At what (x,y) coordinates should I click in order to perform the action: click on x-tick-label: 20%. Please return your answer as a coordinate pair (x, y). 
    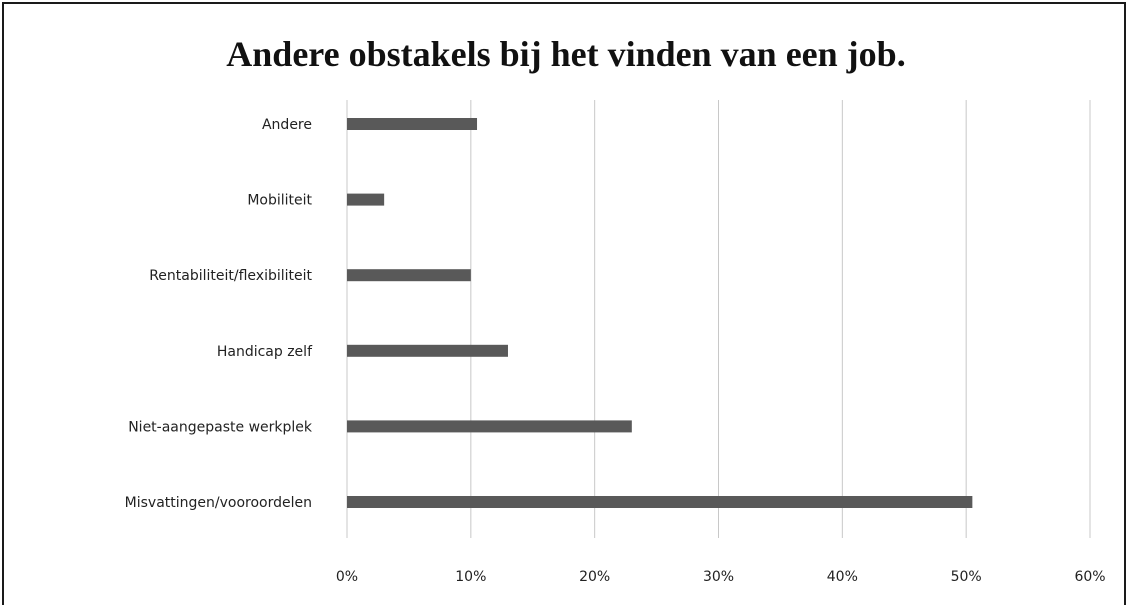
    Looking at the image, I should click on (594, 577).